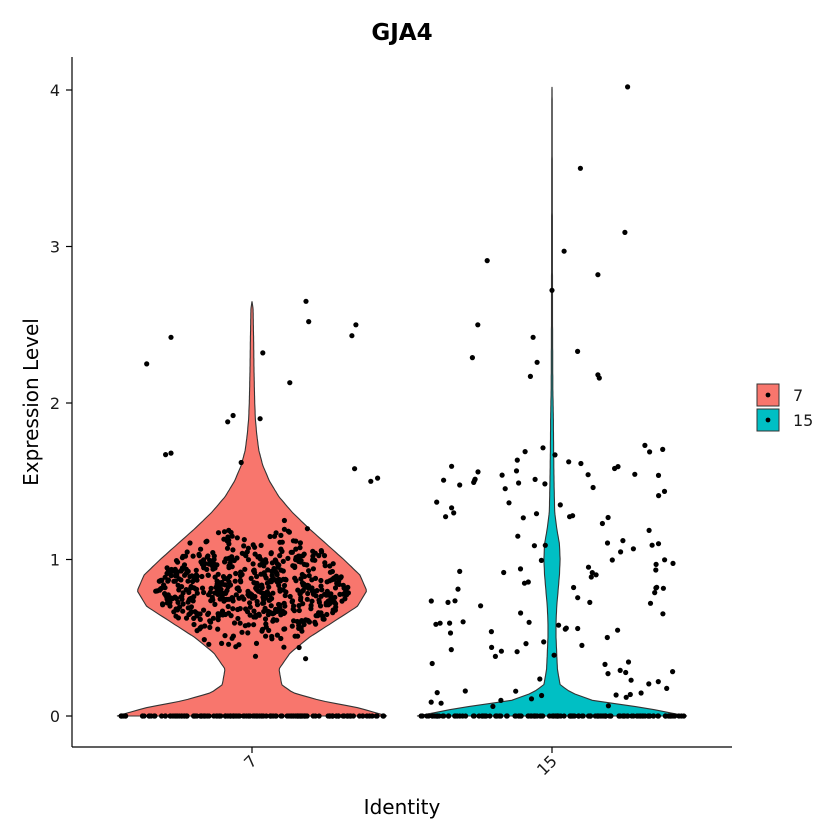 Image resolution: width=840 pixels, height=840 pixels. I want to click on y-tick-label: 3, so click(55, 247).